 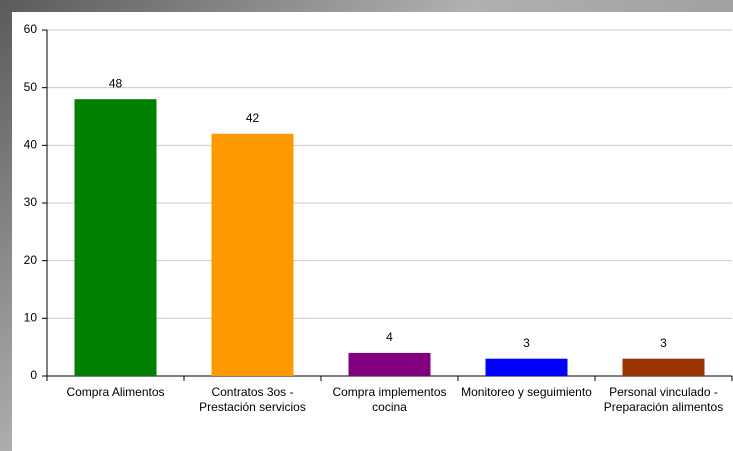 I want to click on x-tick-label: Compra Alimentos, so click(x=115, y=392).